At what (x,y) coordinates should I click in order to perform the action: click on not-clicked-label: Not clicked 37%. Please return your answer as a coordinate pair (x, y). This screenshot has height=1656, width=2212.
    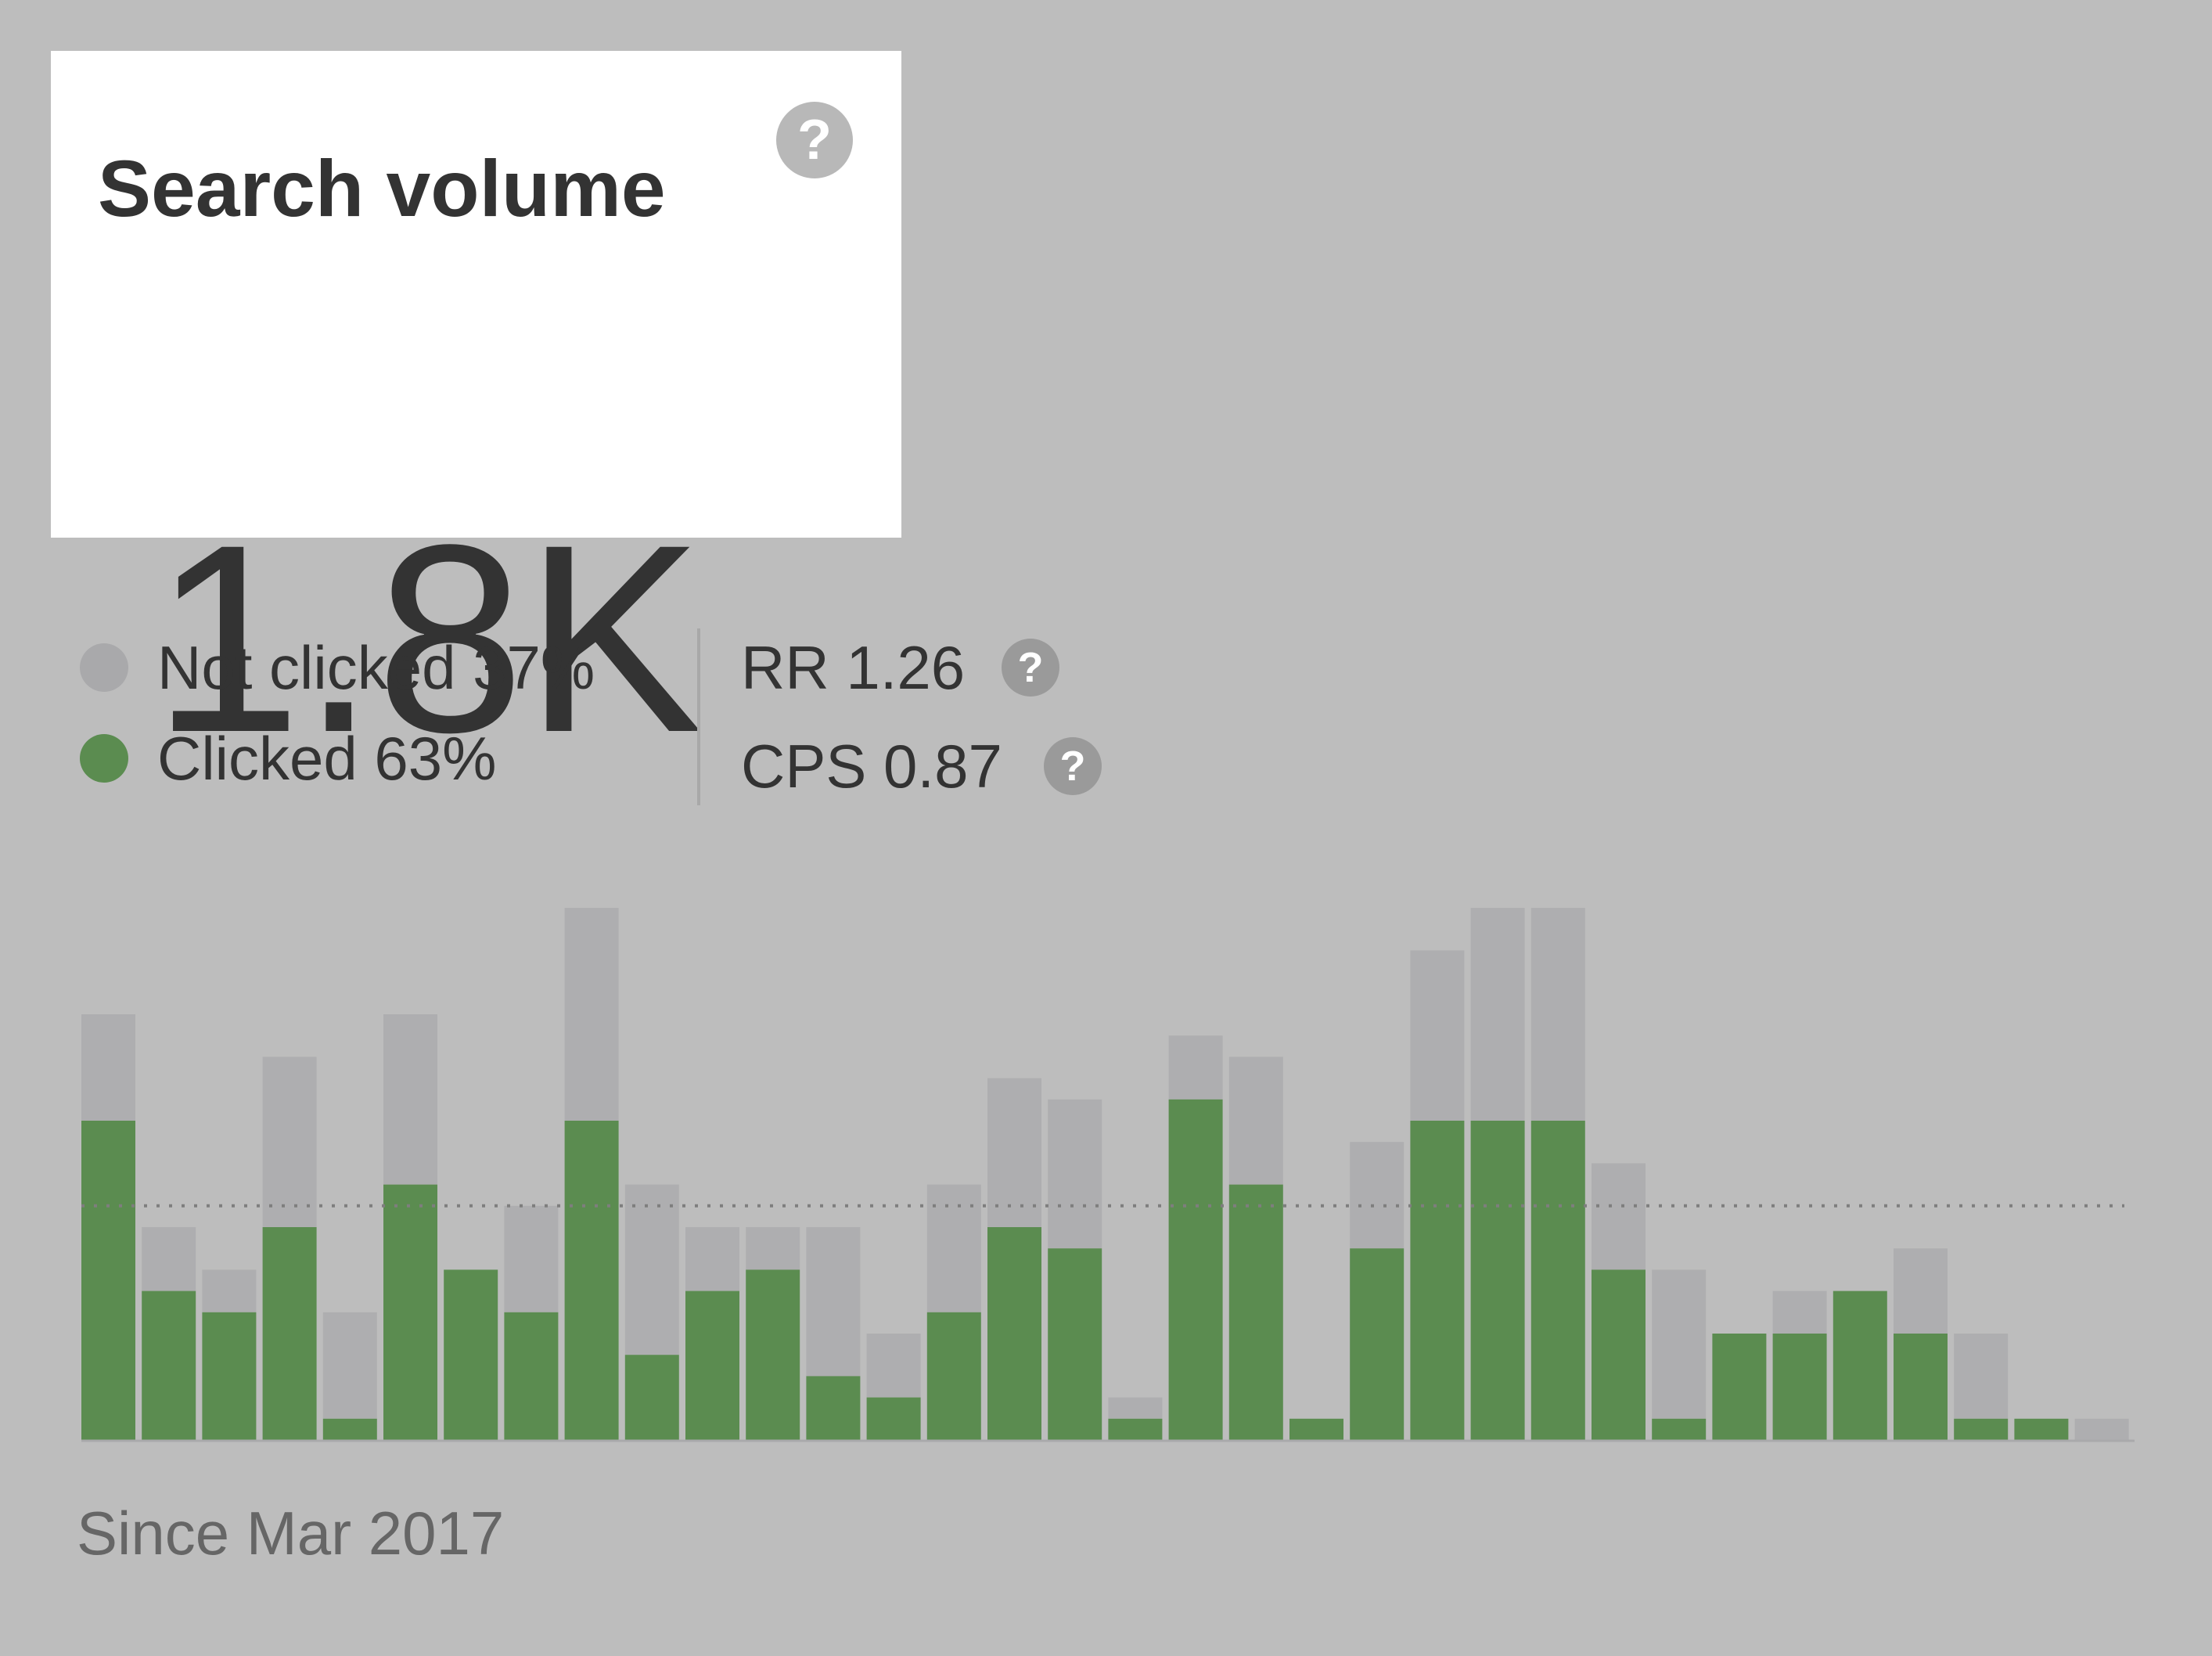
    Looking at the image, I should click on (376, 667).